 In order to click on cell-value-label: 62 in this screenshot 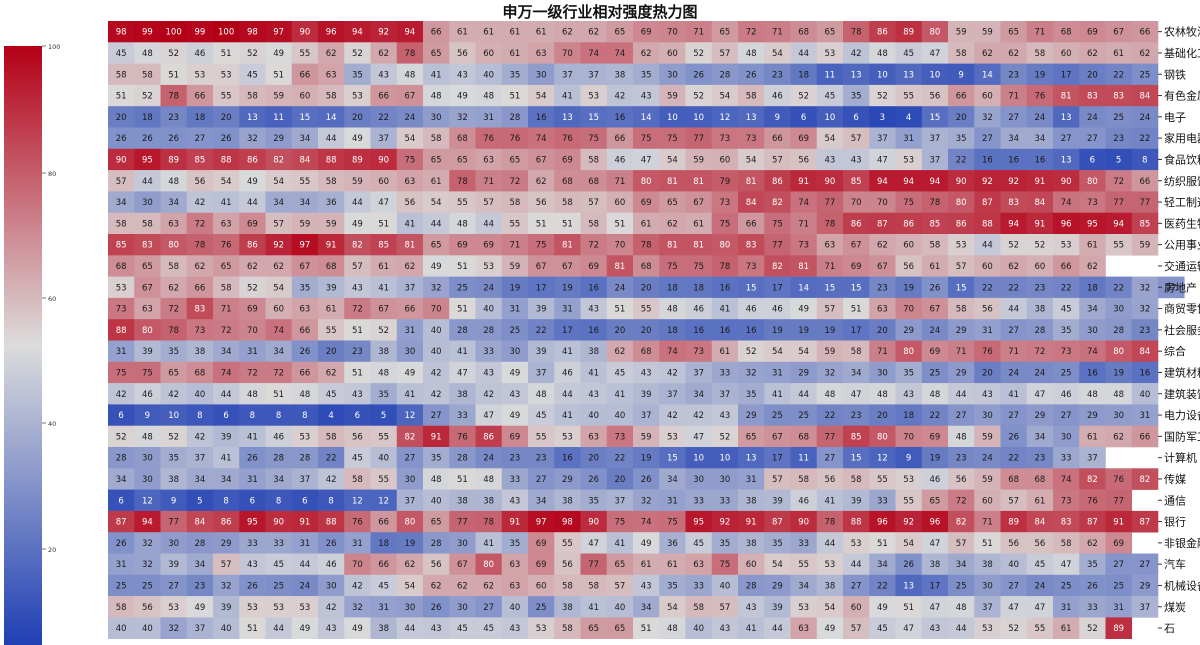, I will do `click(173, 288)`.